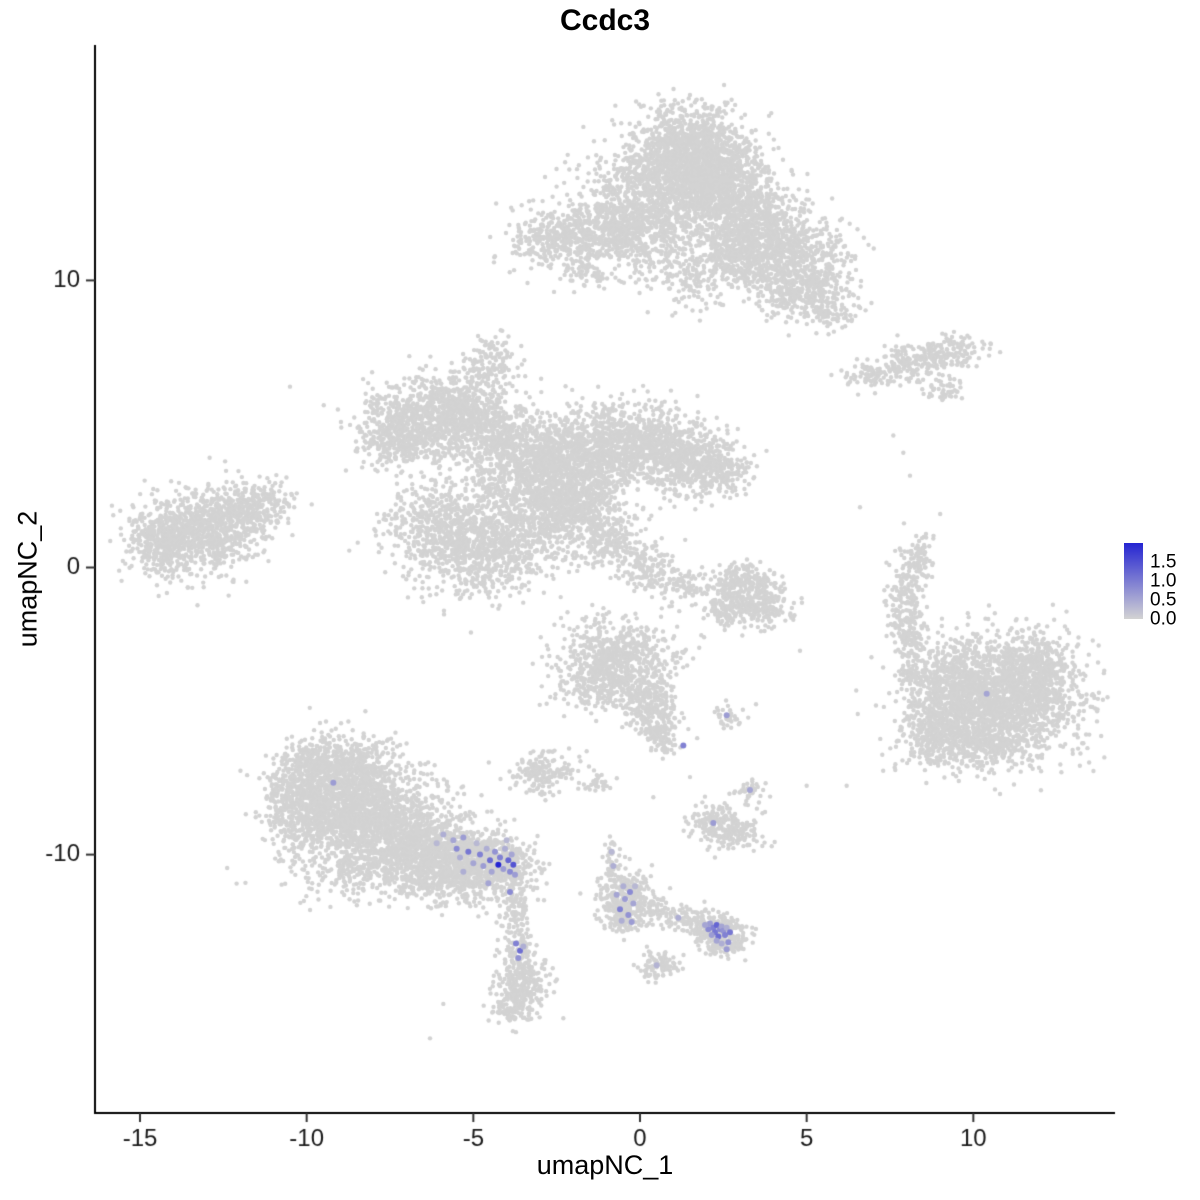 The image size is (1200, 1200). Describe the element at coordinates (1163, 600) in the screenshot. I see `legend-tick-label: 0.5` at that location.